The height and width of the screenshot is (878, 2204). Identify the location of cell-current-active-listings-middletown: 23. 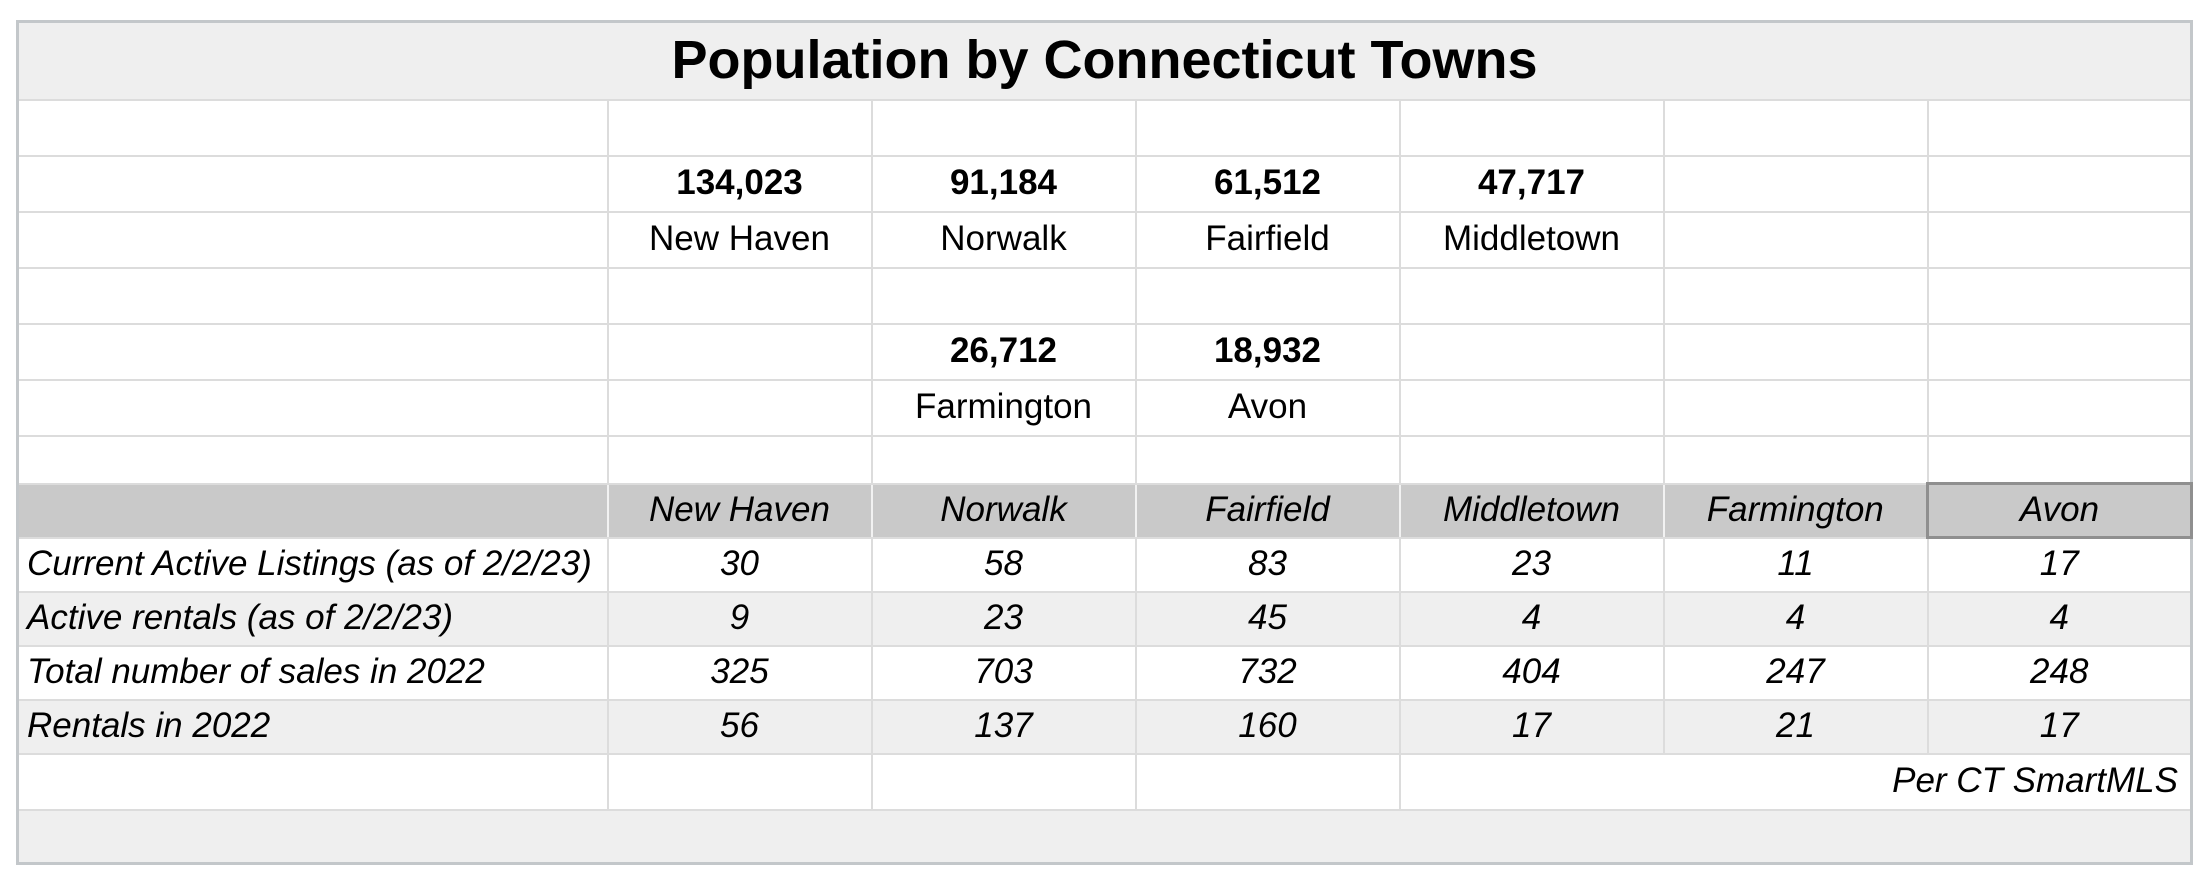
(1531, 564).